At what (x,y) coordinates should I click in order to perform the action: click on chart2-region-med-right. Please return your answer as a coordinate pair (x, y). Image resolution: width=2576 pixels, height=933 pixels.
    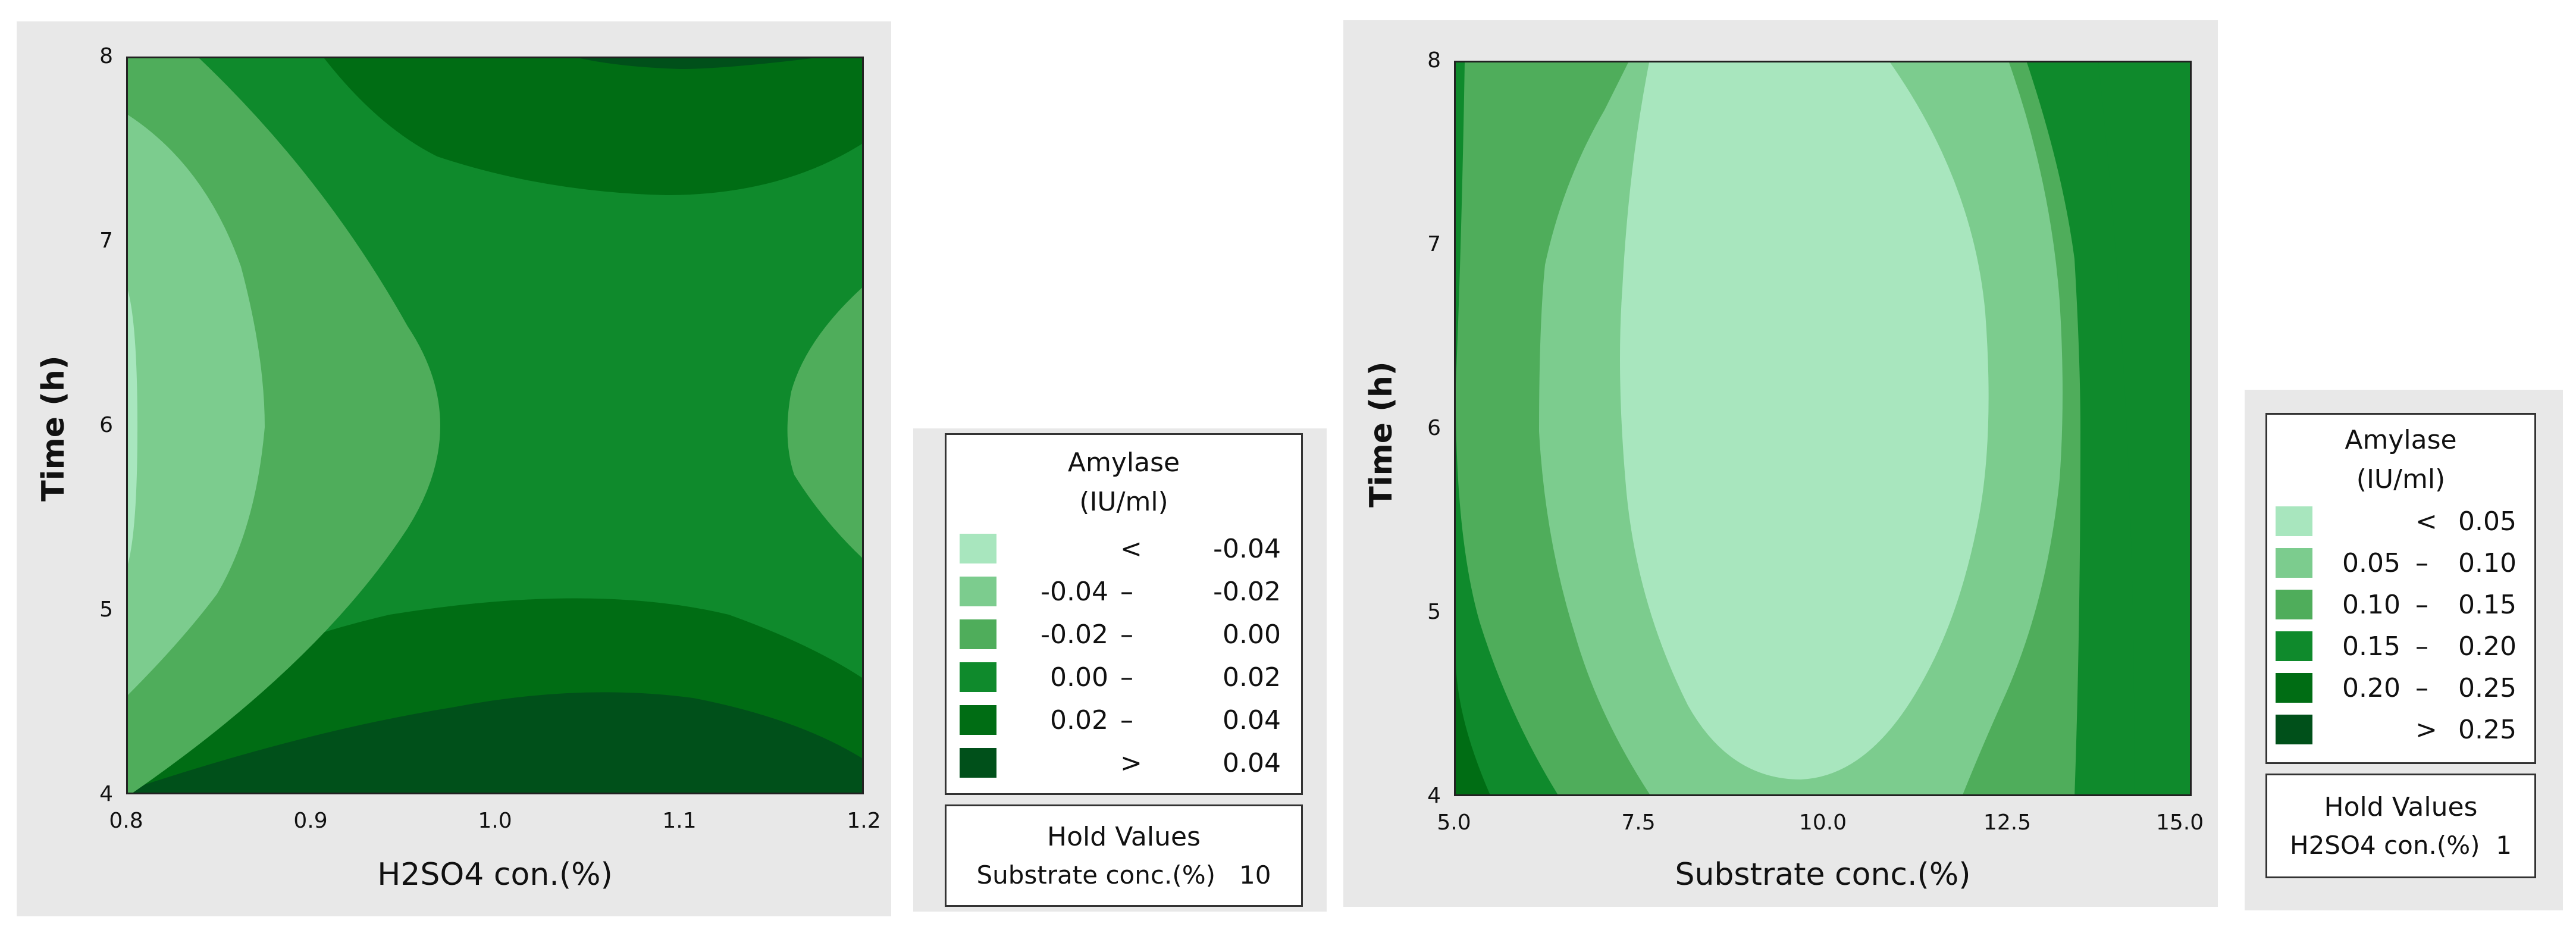
    Looking at the image, I should click on (2144, 428).